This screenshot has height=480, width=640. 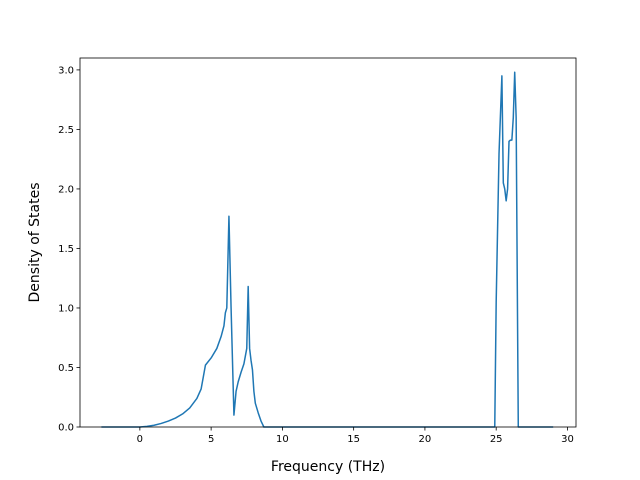 What do you see at coordinates (567, 439) in the screenshot?
I see `x-tick-label: 30` at bounding box center [567, 439].